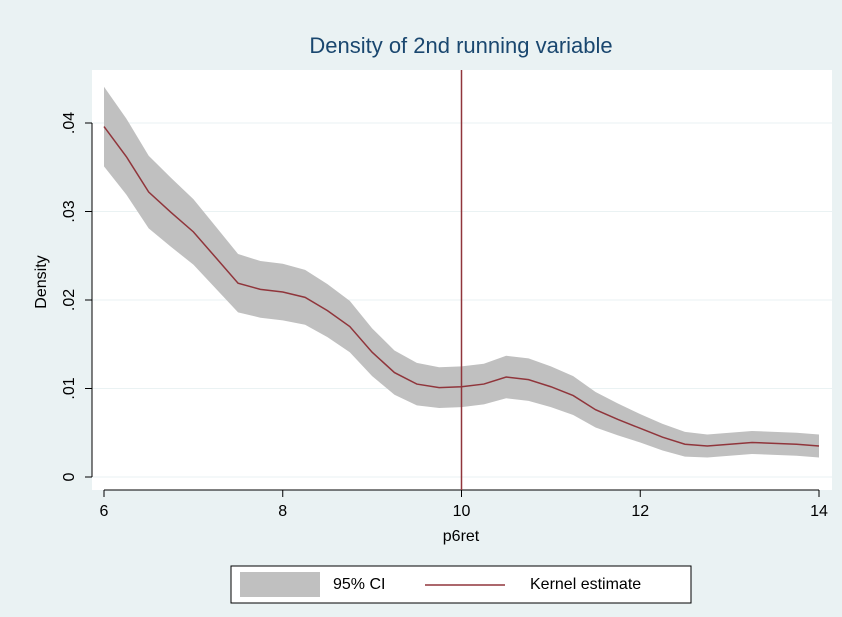  What do you see at coordinates (104, 511) in the screenshot?
I see `x-tick-label: 6` at bounding box center [104, 511].